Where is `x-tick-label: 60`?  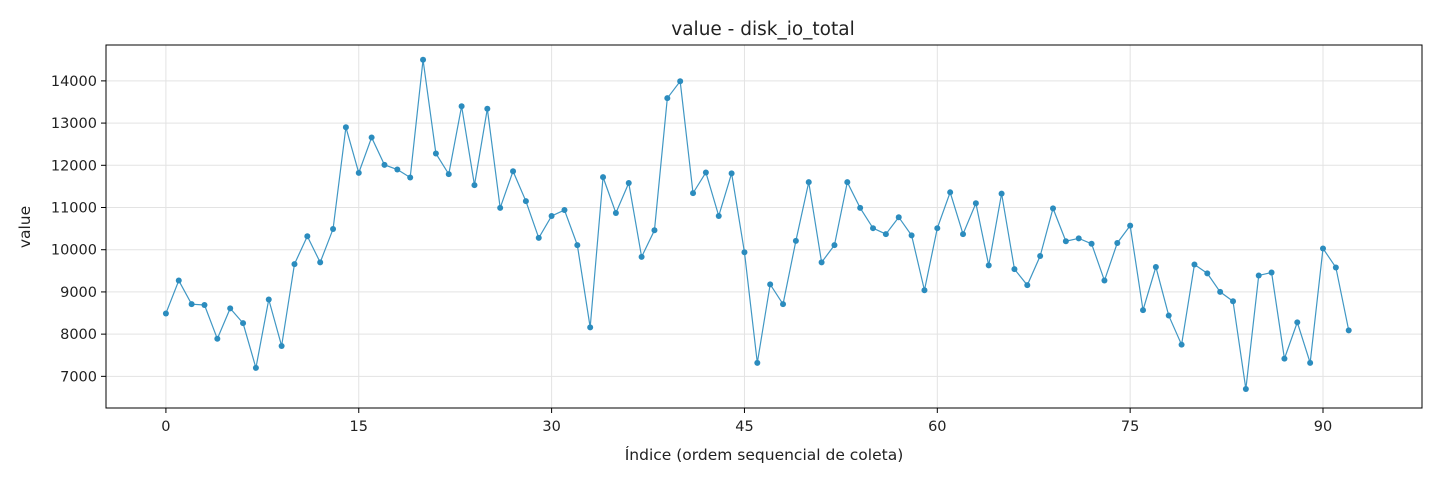
x-tick-label: 60 is located at coordinates (937, 427).